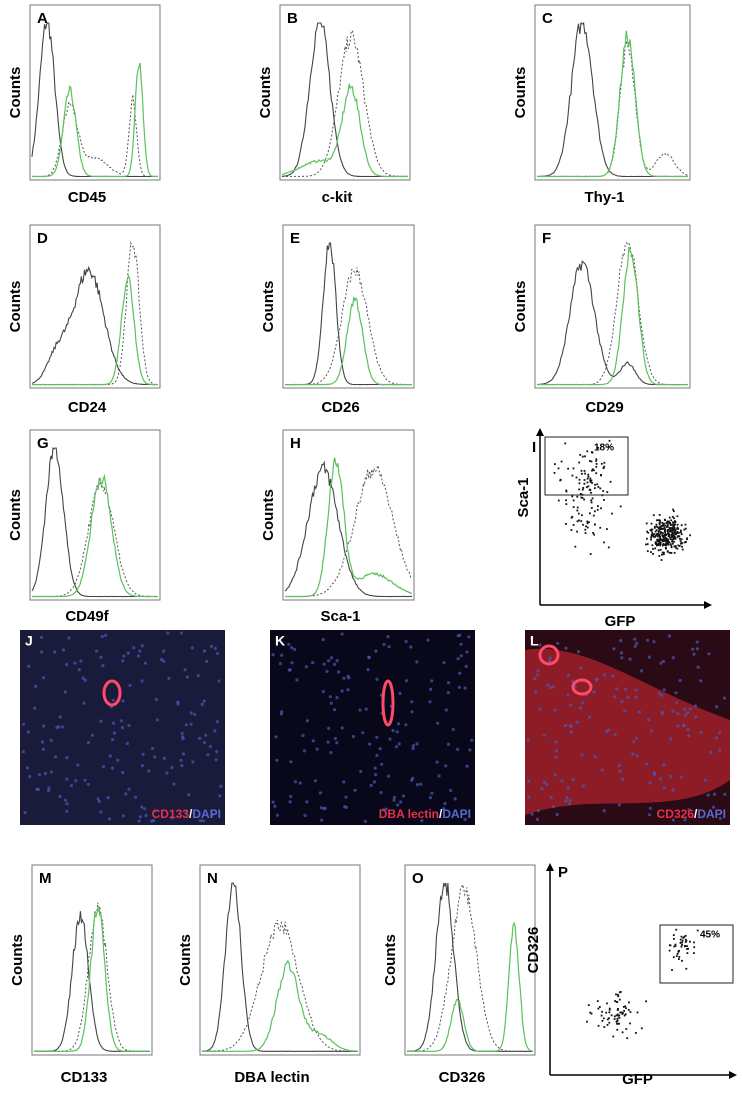 The height and width of the screenshot is (1097, 743). What do you see at coordinates (340, 616) in the screenshot?
I see `x-axis-label: Sca-1` at bounding box center [340, 616].